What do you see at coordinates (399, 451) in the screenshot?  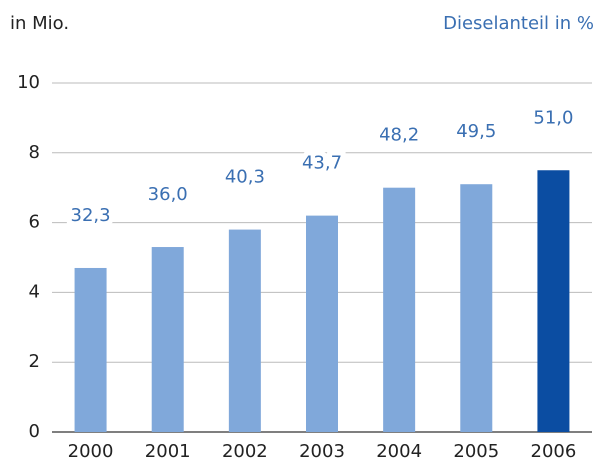 I see `x-tick-label: 2004` at bounding box center [399, 451].